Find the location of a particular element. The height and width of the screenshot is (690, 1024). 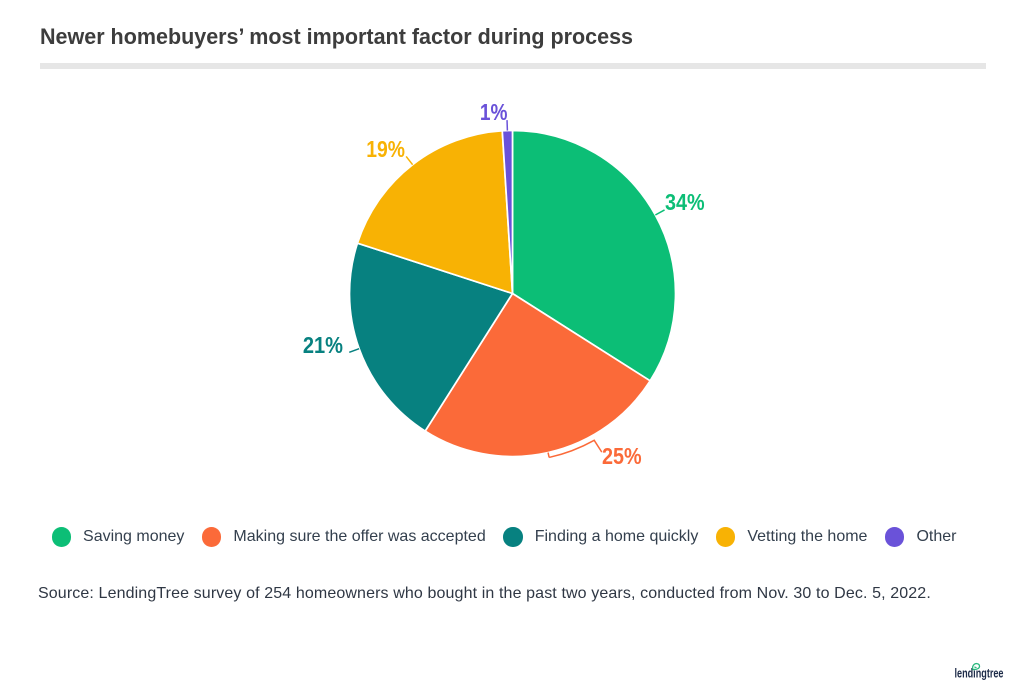

svg-text: lendingtree is located at coordinates (979, 673).